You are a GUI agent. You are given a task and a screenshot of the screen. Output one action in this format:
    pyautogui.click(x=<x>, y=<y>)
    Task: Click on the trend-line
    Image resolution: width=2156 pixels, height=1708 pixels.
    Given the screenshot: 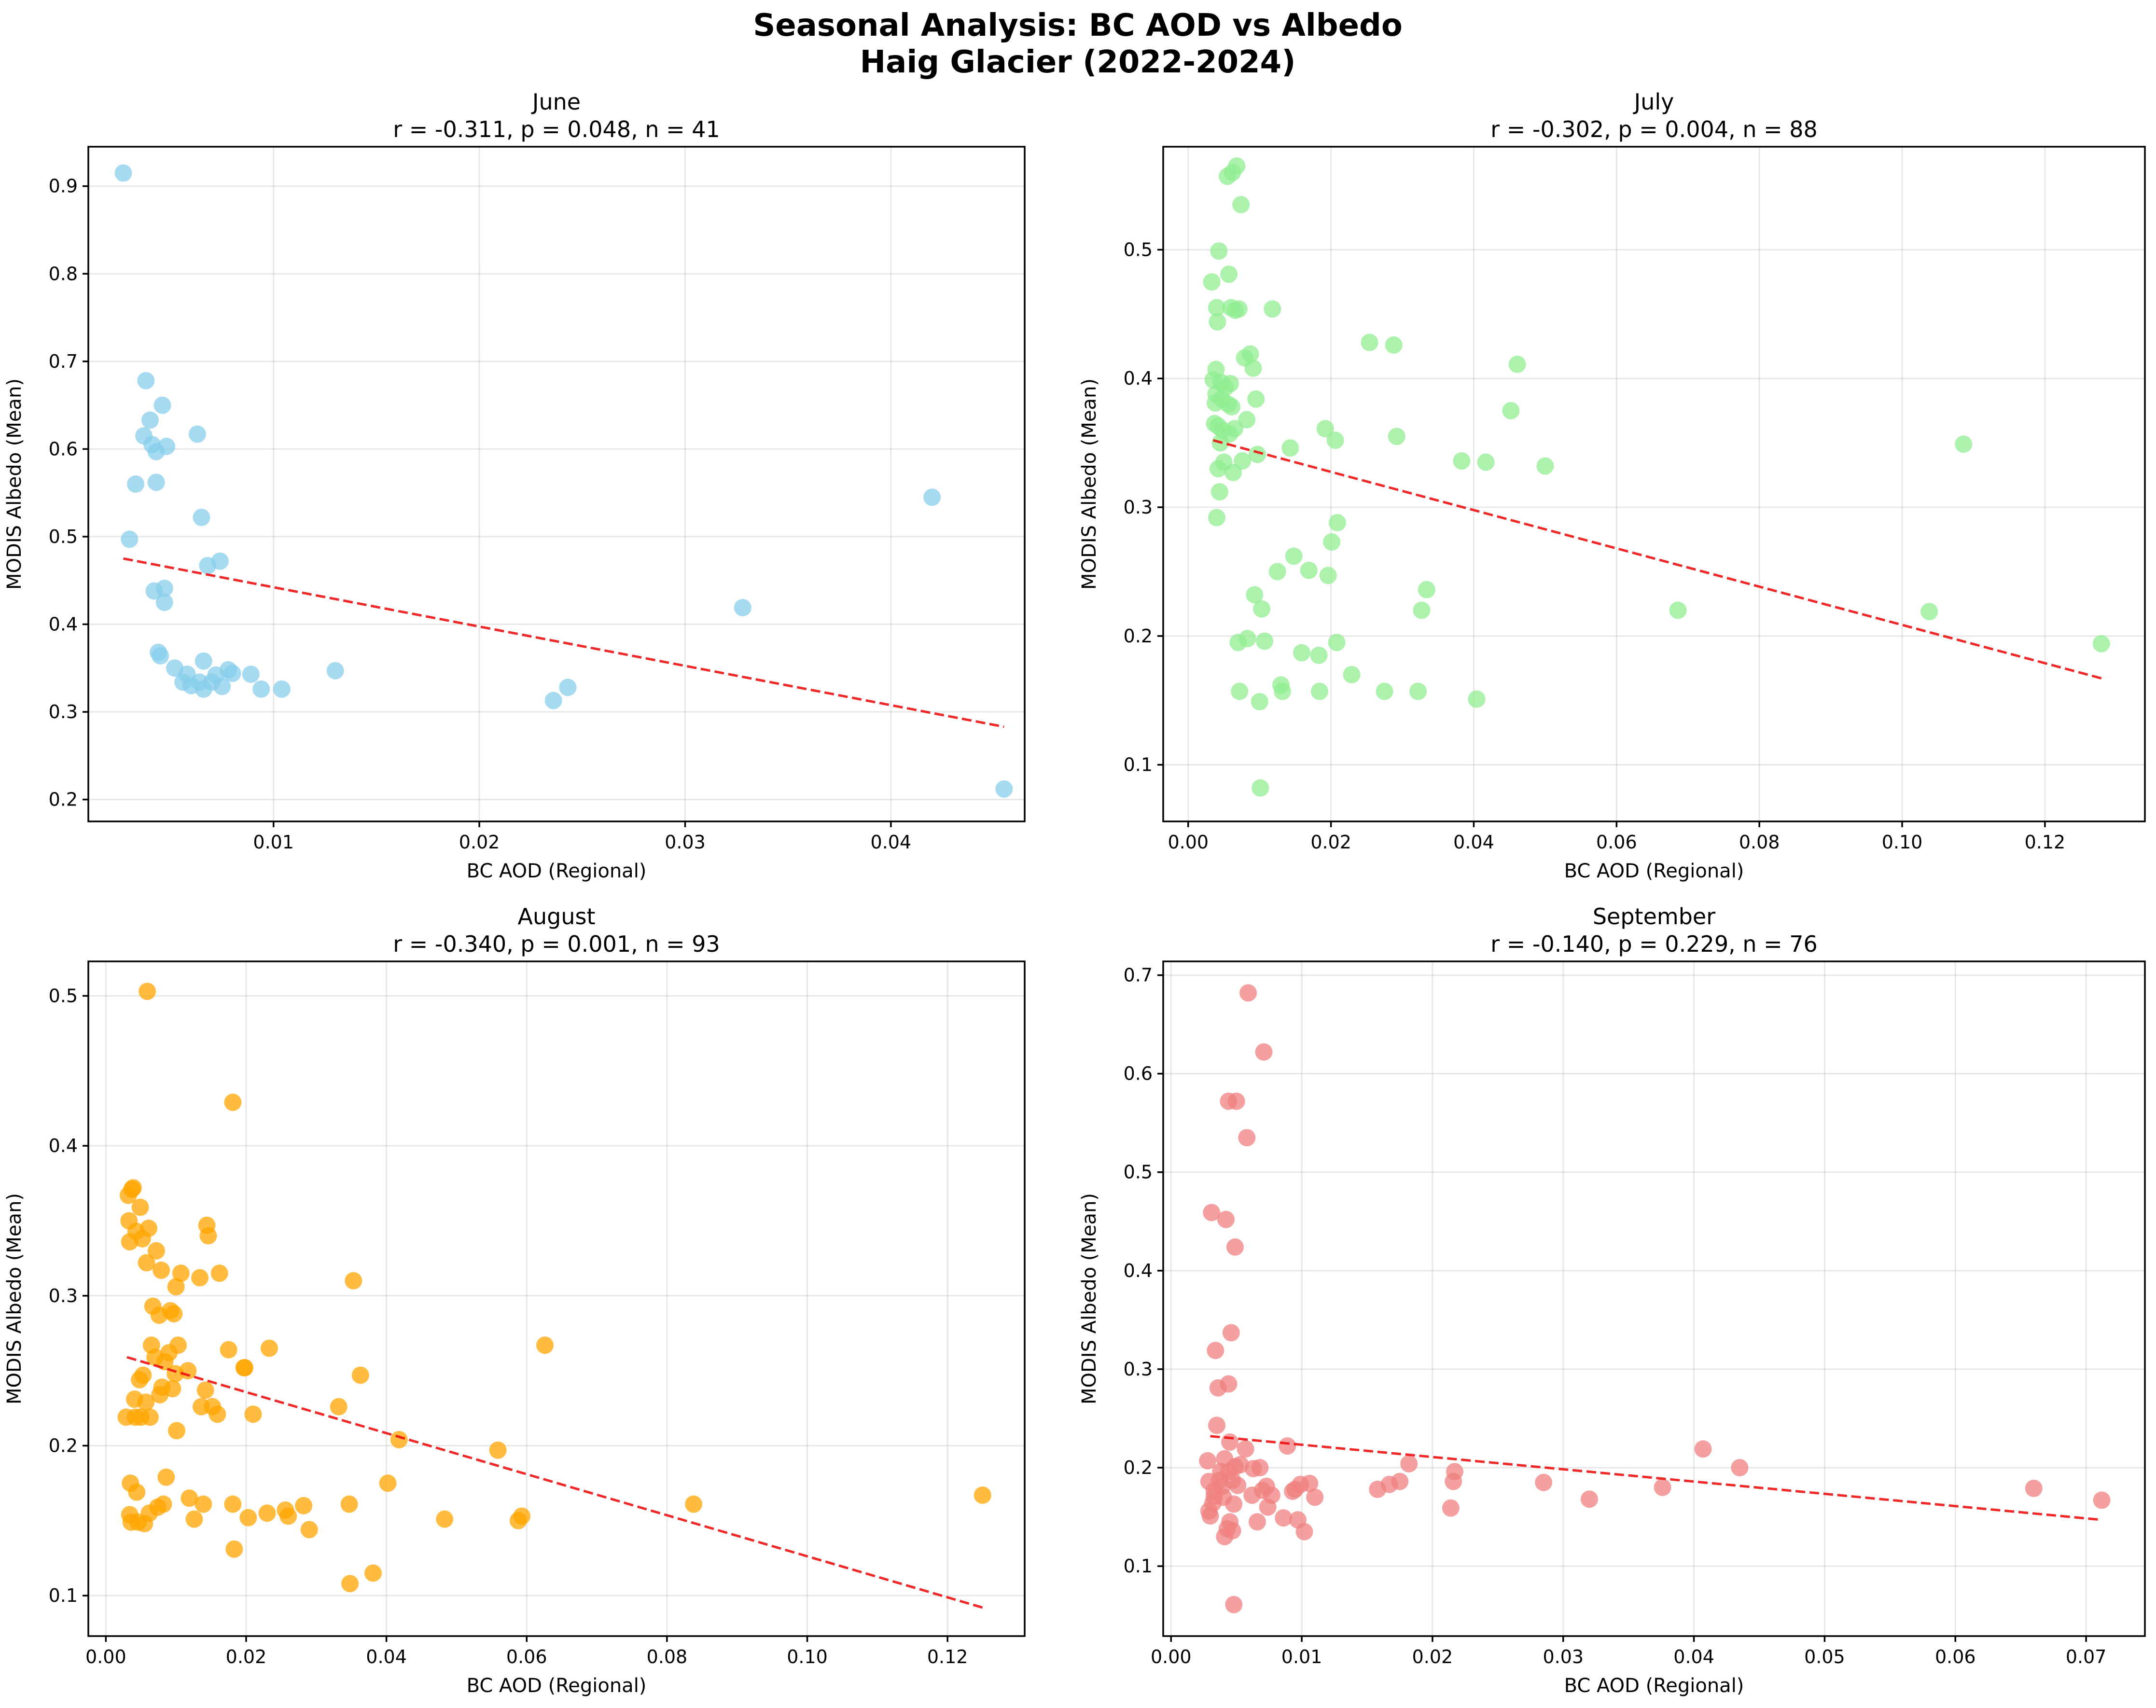 What is the action you would take?
    pyautogui.click(x=563, y=642)
    